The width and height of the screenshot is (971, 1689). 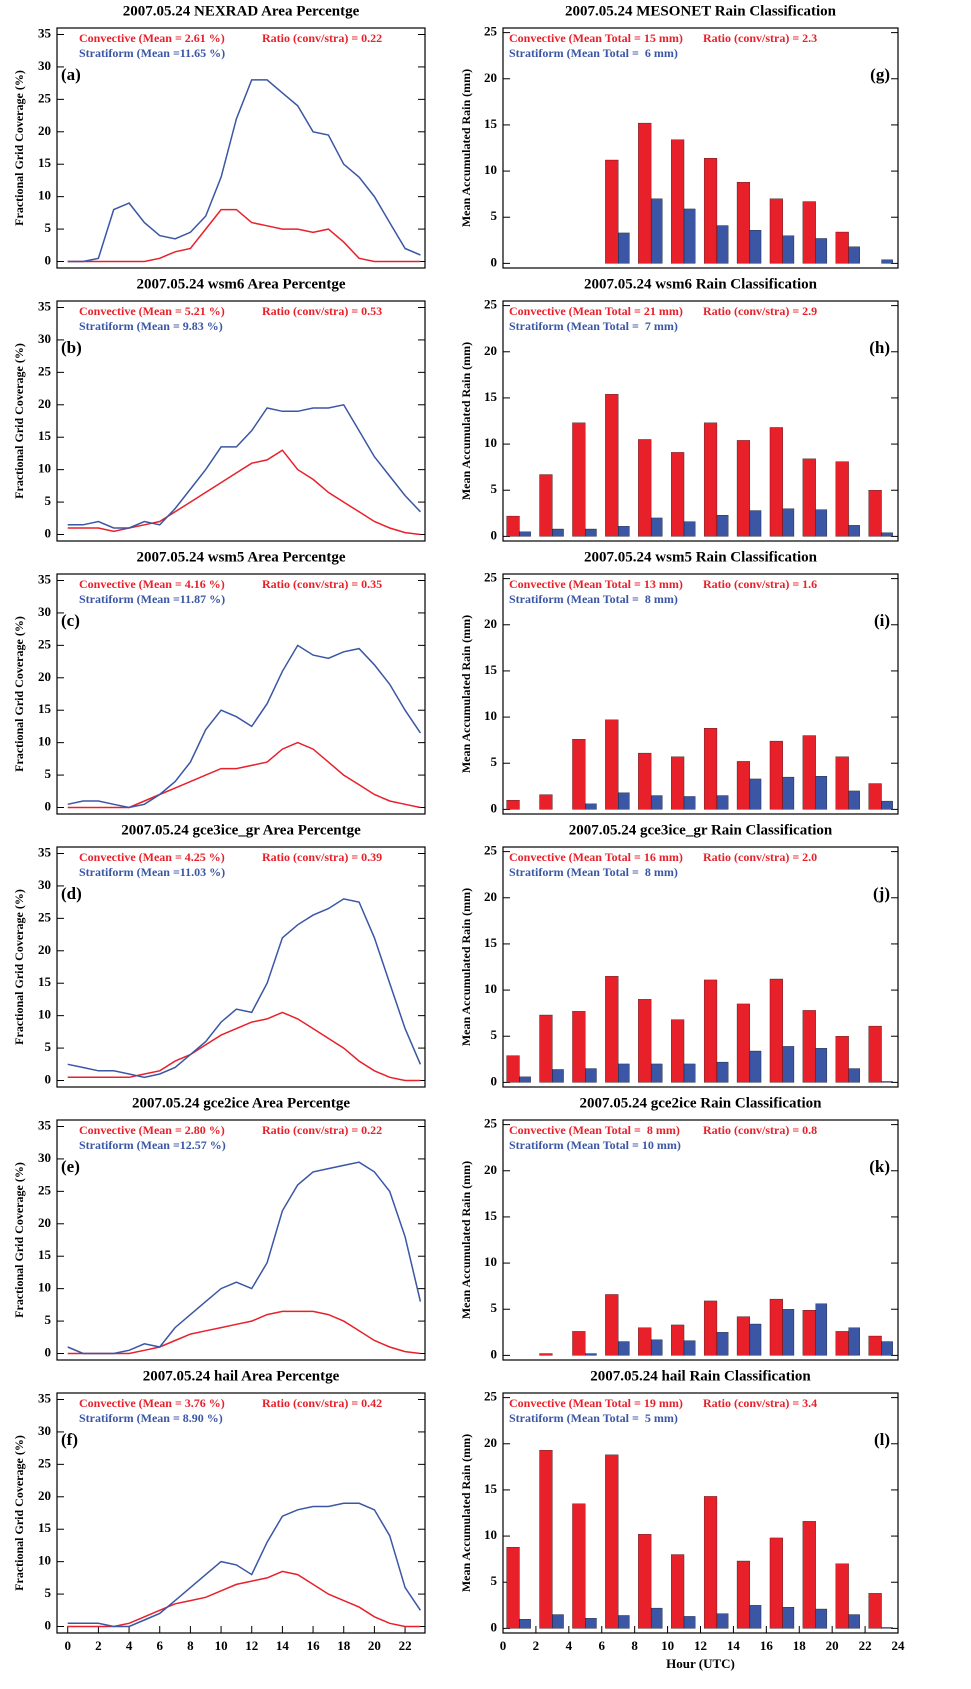 What do you see at coordinates (760, 584) in the screenshot?
I see `legend-ratio: Ratio (conv/stra) = 1.6` at bounding box center [760, 584].